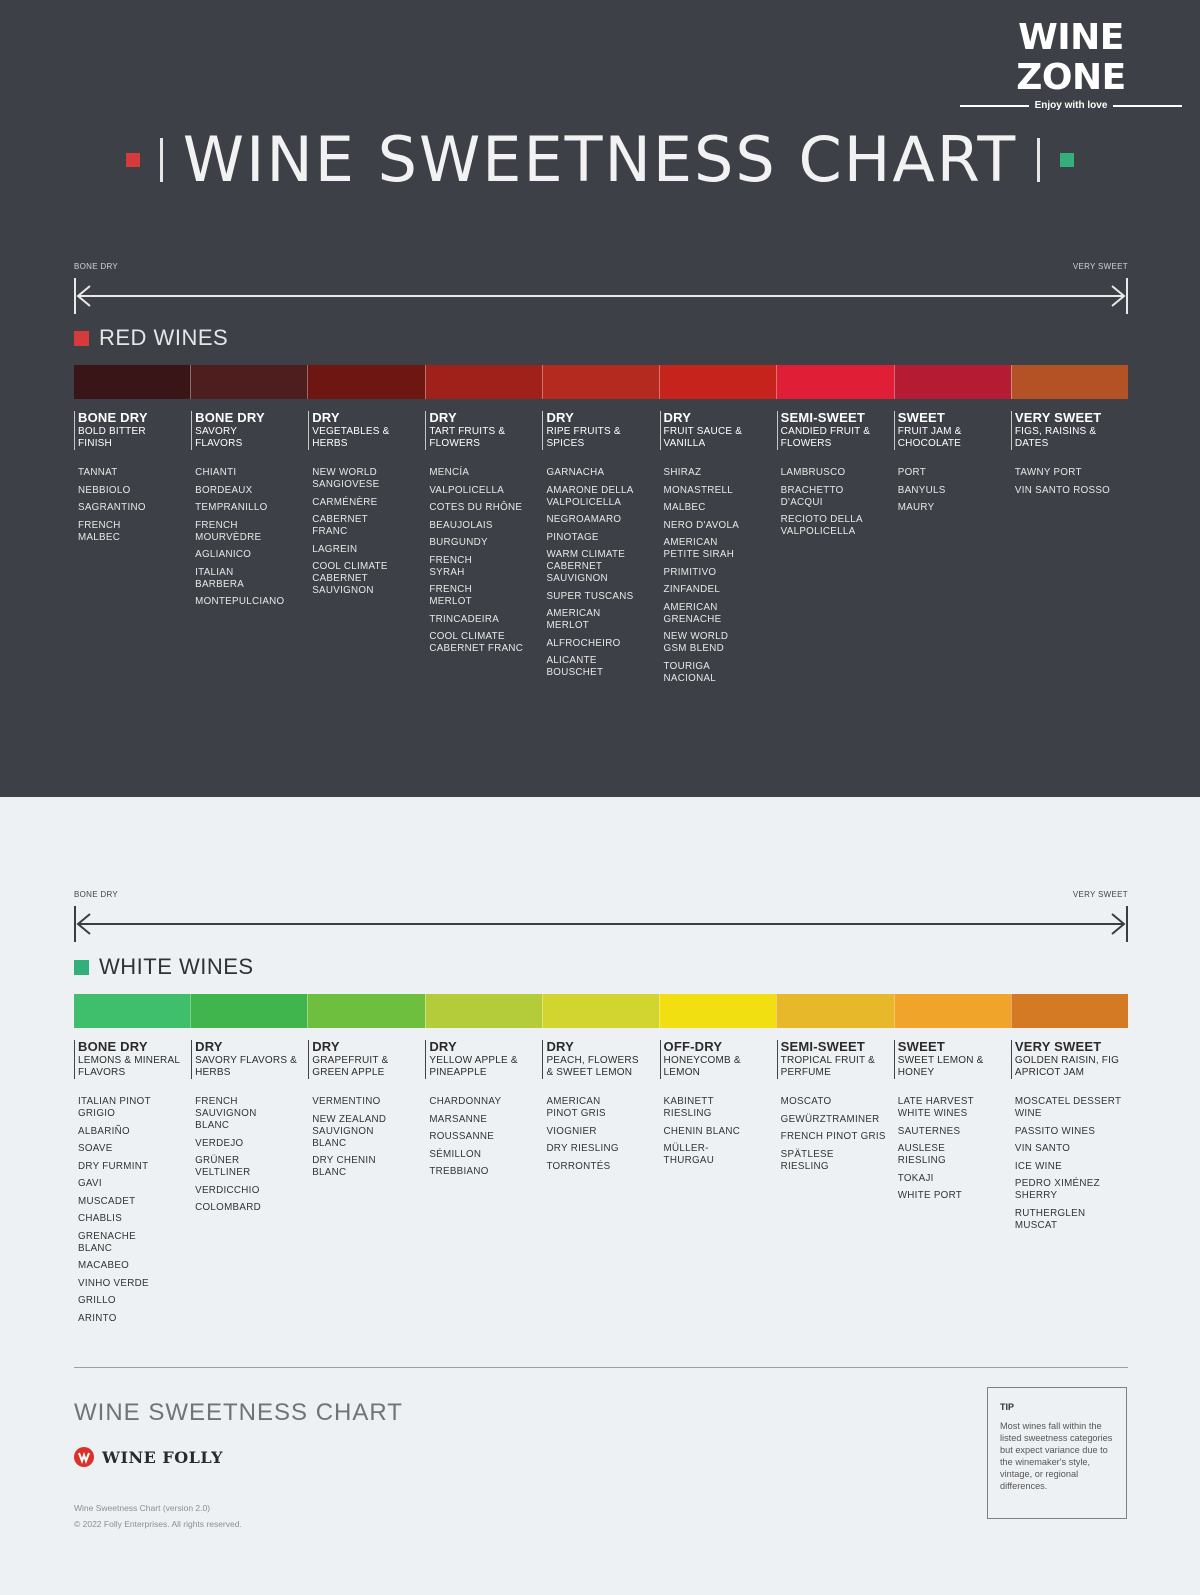 Image resolution: width=1200 pixels, height=1595 pixels. Describe the element at coordinates (104, 490) in the screenshot. I see `wine-item: NEBBIOLO` at that location.